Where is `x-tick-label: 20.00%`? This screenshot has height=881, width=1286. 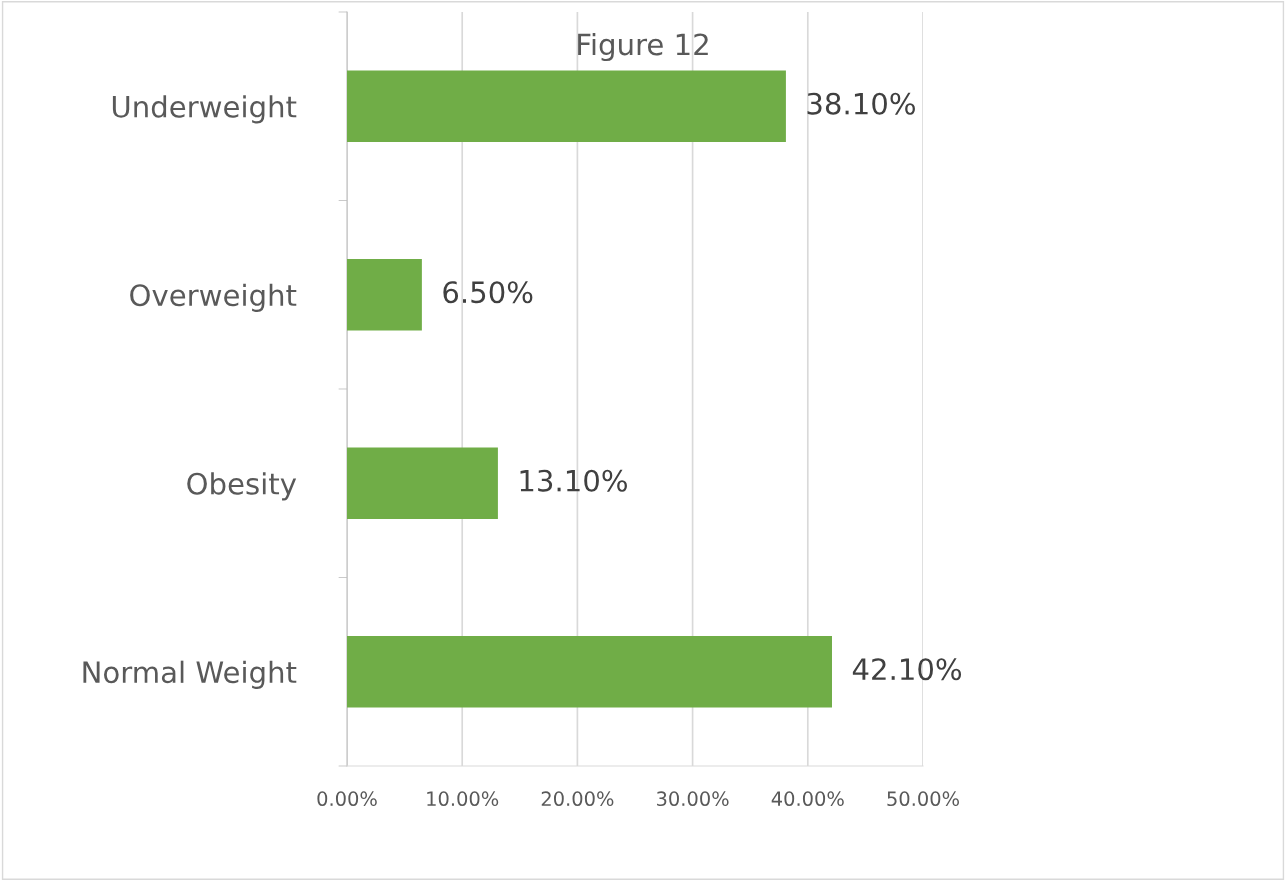 x-tick-label: 20.00% is located at coordinates (577, 799).